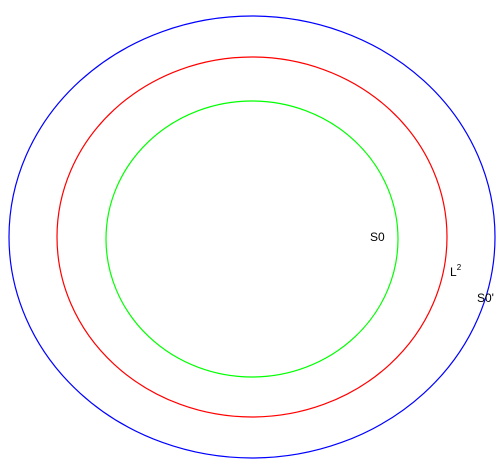 This screenshot has width=499, height=472. I want to click on label-s0: S0, so click(377, 237).